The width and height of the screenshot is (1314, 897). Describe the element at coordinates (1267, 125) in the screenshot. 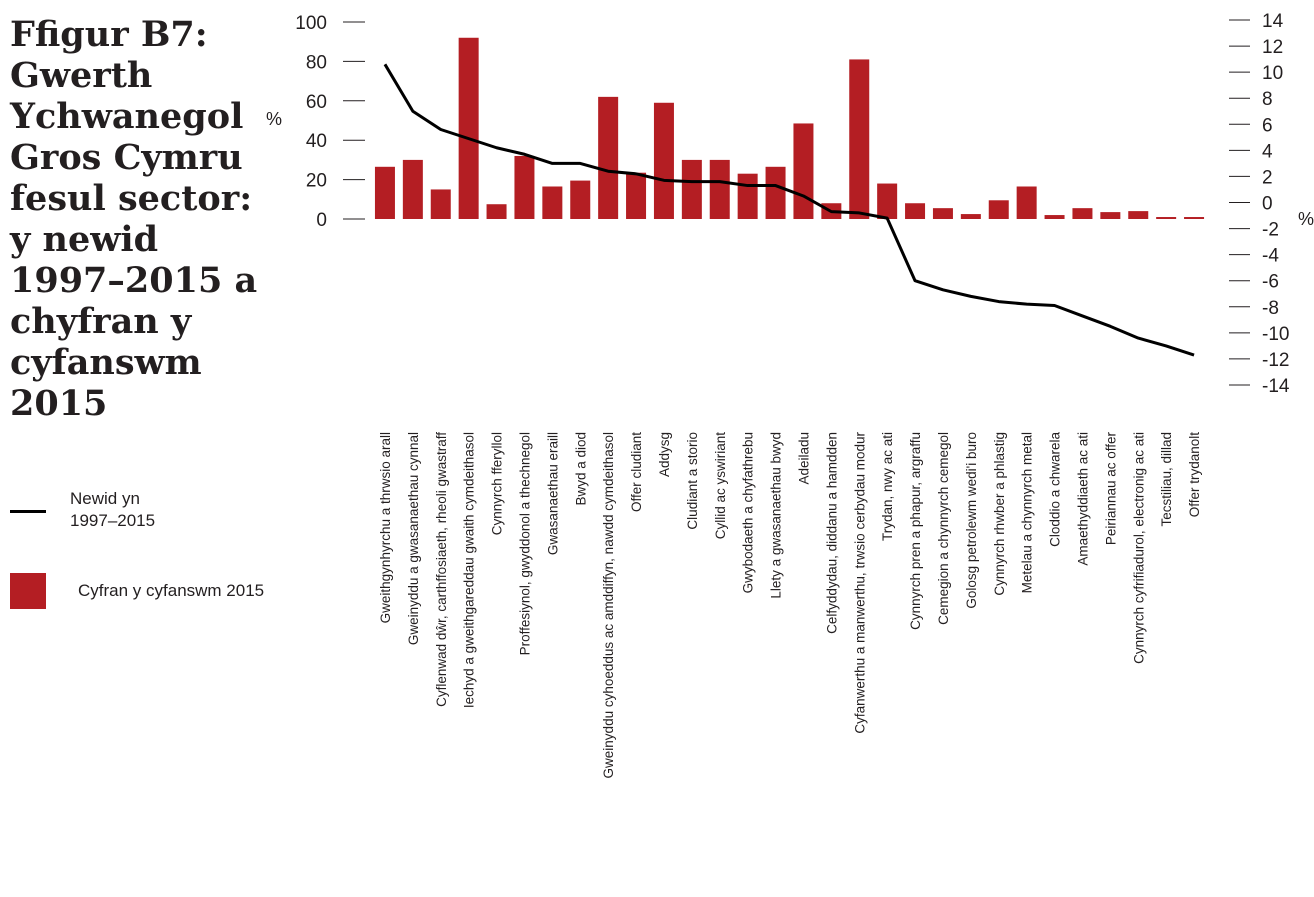

I see `right-axis-tick-label: 6` at that location.